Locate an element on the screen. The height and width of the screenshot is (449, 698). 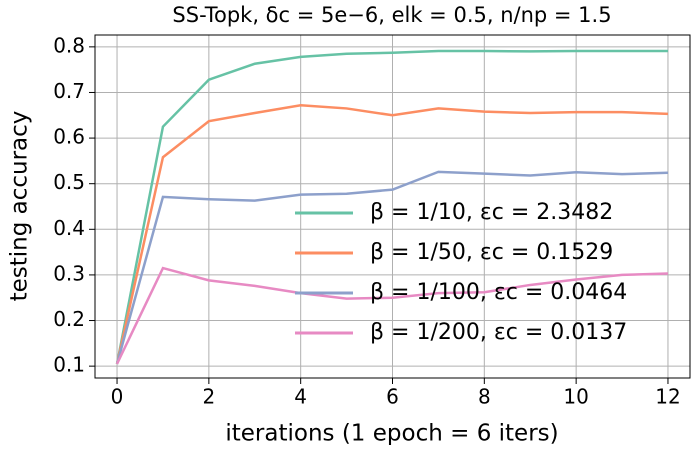
legend-label: β = 1/100, εc = 0.0464 is located at coordinates (498, 292).